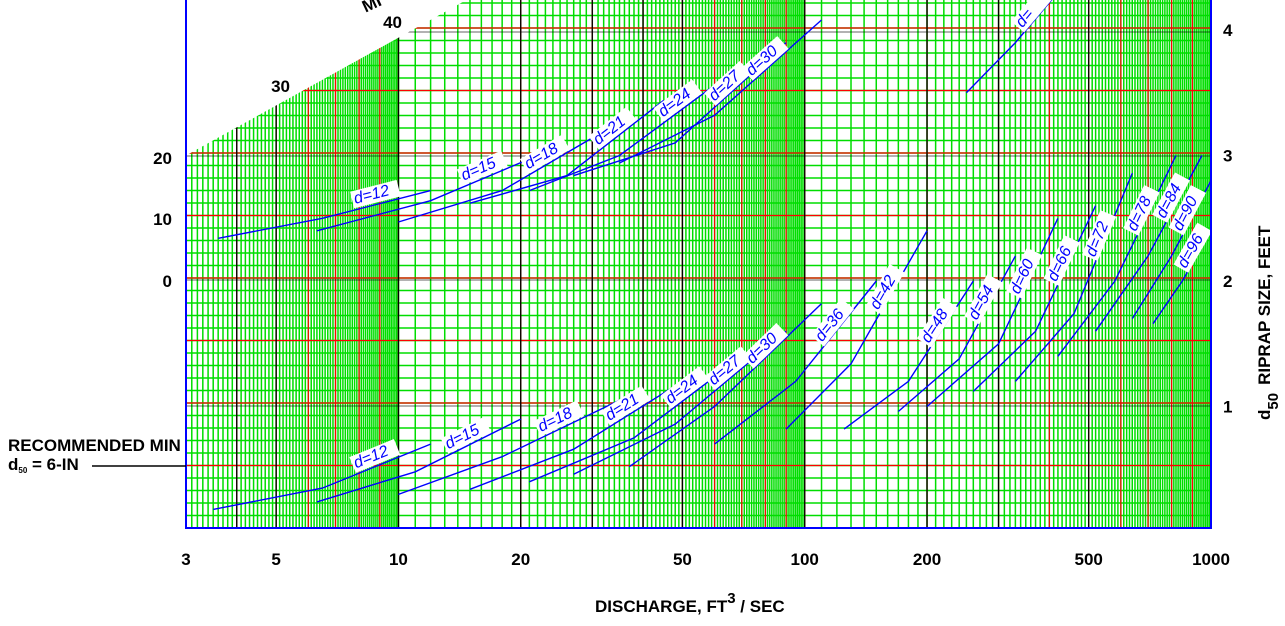  Describe the element at coordinates (53, 464) in the screenshot. I see `recommended-min-value: = 6-IN` at that location.